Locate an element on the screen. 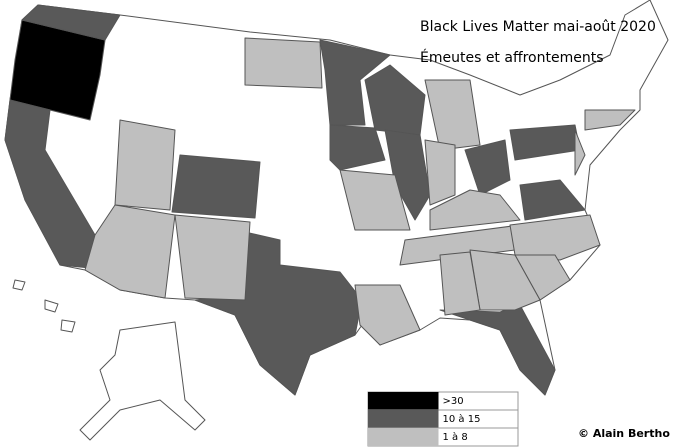 The width and height of the screenshot is (684, 448). legend: >30 10 à 15 1 à 8 is located at coordinates (443, 419).